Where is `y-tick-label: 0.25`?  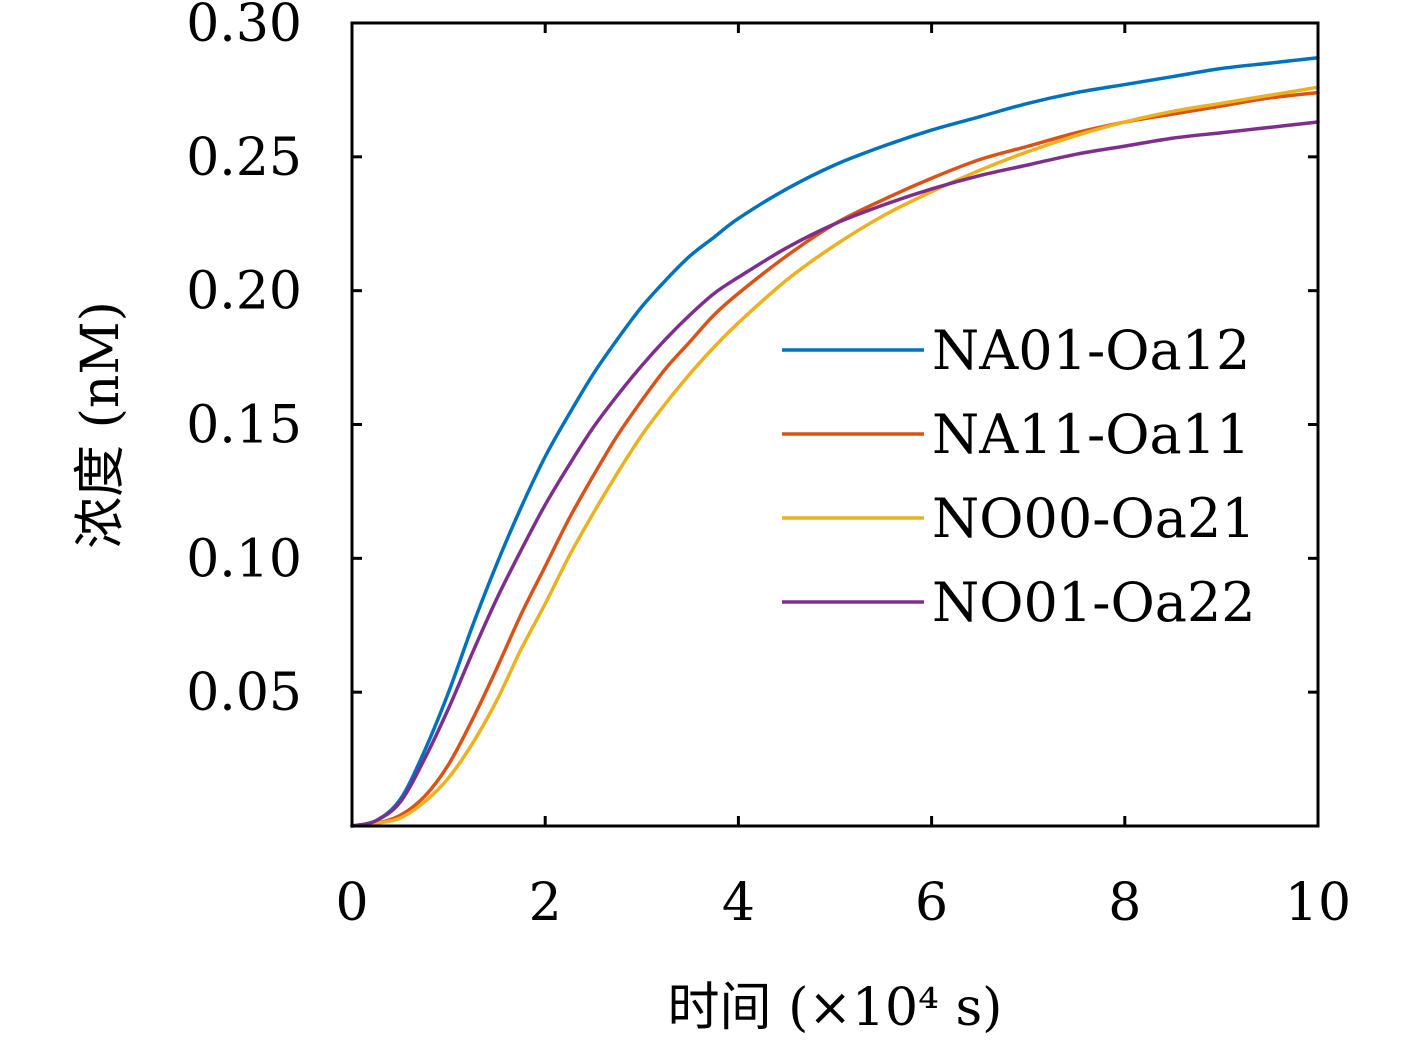
y-tick-label: 0.25 is located at coordinates (244, 158).